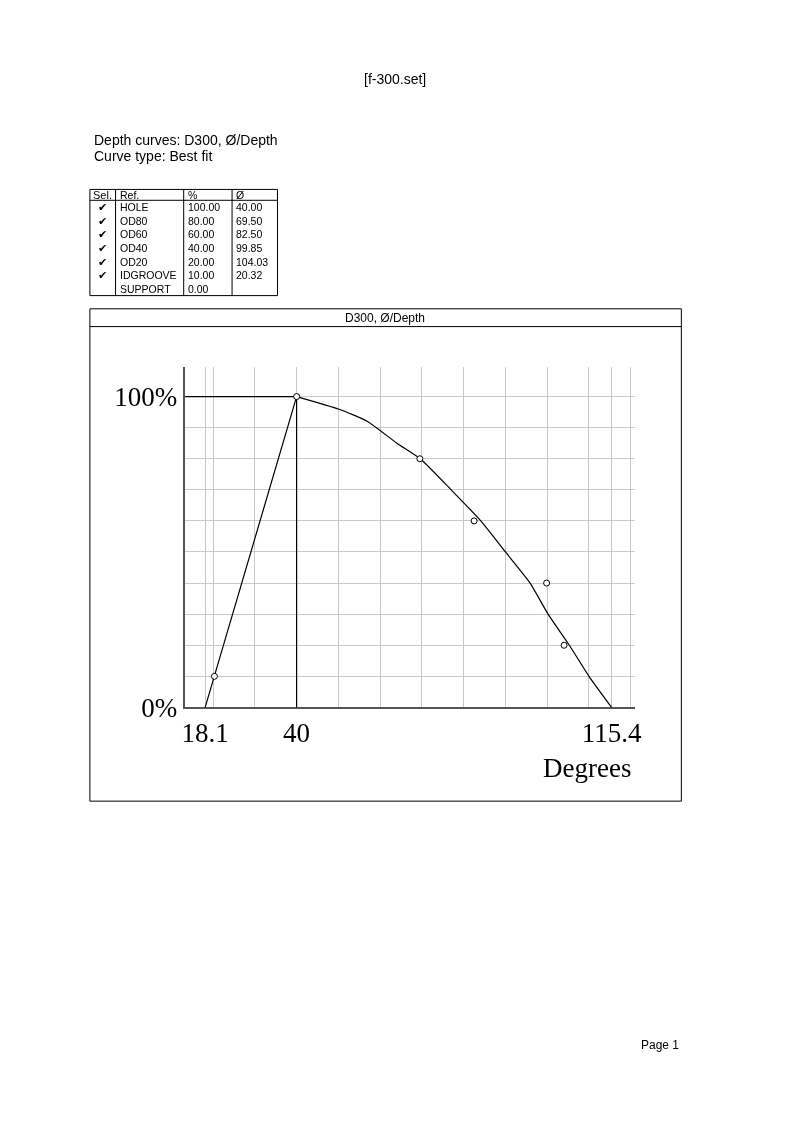  Describe the element at coordinates (153, 156) in the screenshot. I see `text: Curve type: Best fit` at that location.